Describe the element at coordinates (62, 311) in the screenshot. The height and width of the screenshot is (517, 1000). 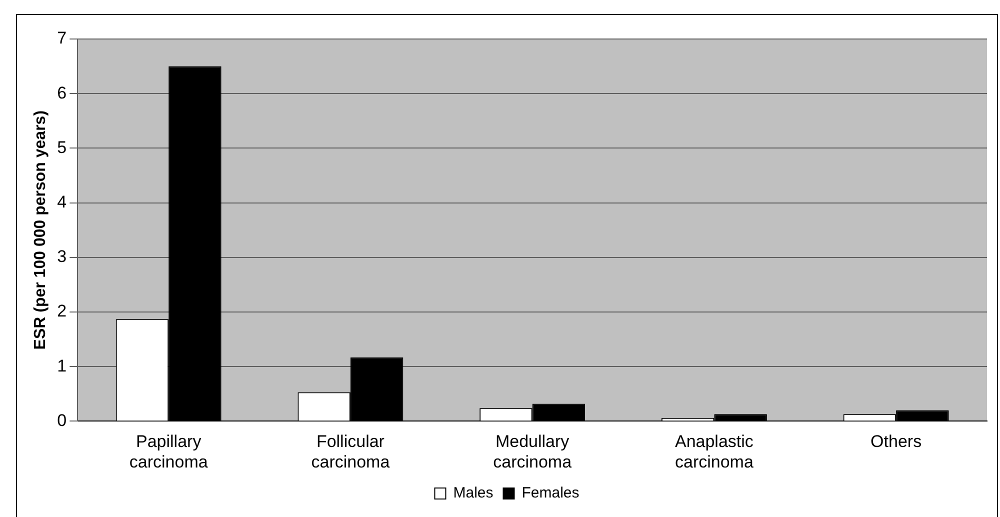
I see `y-tick-label: 2` at that location.